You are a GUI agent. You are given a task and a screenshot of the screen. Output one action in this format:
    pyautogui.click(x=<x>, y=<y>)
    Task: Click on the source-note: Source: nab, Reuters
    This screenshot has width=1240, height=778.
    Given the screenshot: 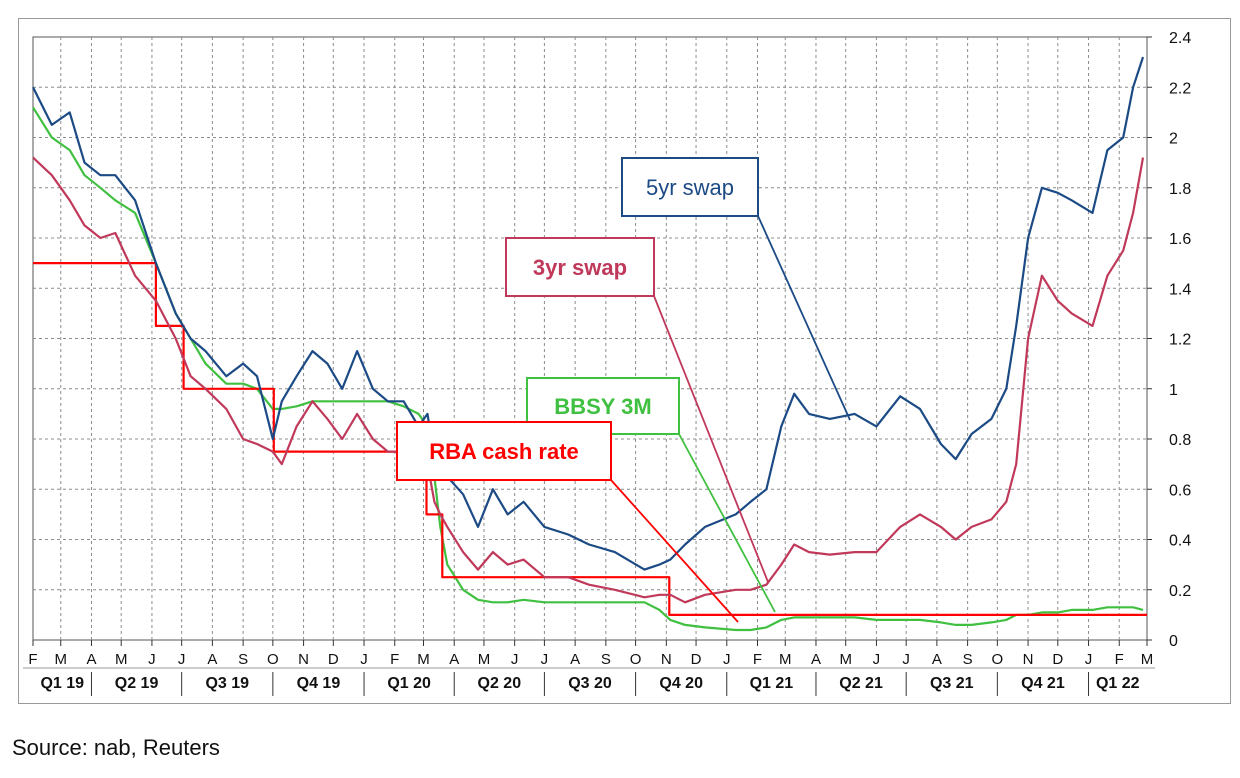 What is the action you would take?
    pyautogui.click(x=116, y=747)
    